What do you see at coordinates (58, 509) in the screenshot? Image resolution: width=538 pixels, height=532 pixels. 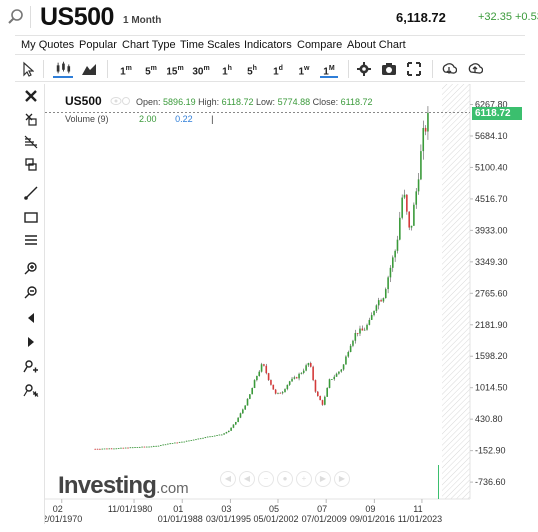 I see `x-tick-label-top: 02` at bounding box center [58, 509].